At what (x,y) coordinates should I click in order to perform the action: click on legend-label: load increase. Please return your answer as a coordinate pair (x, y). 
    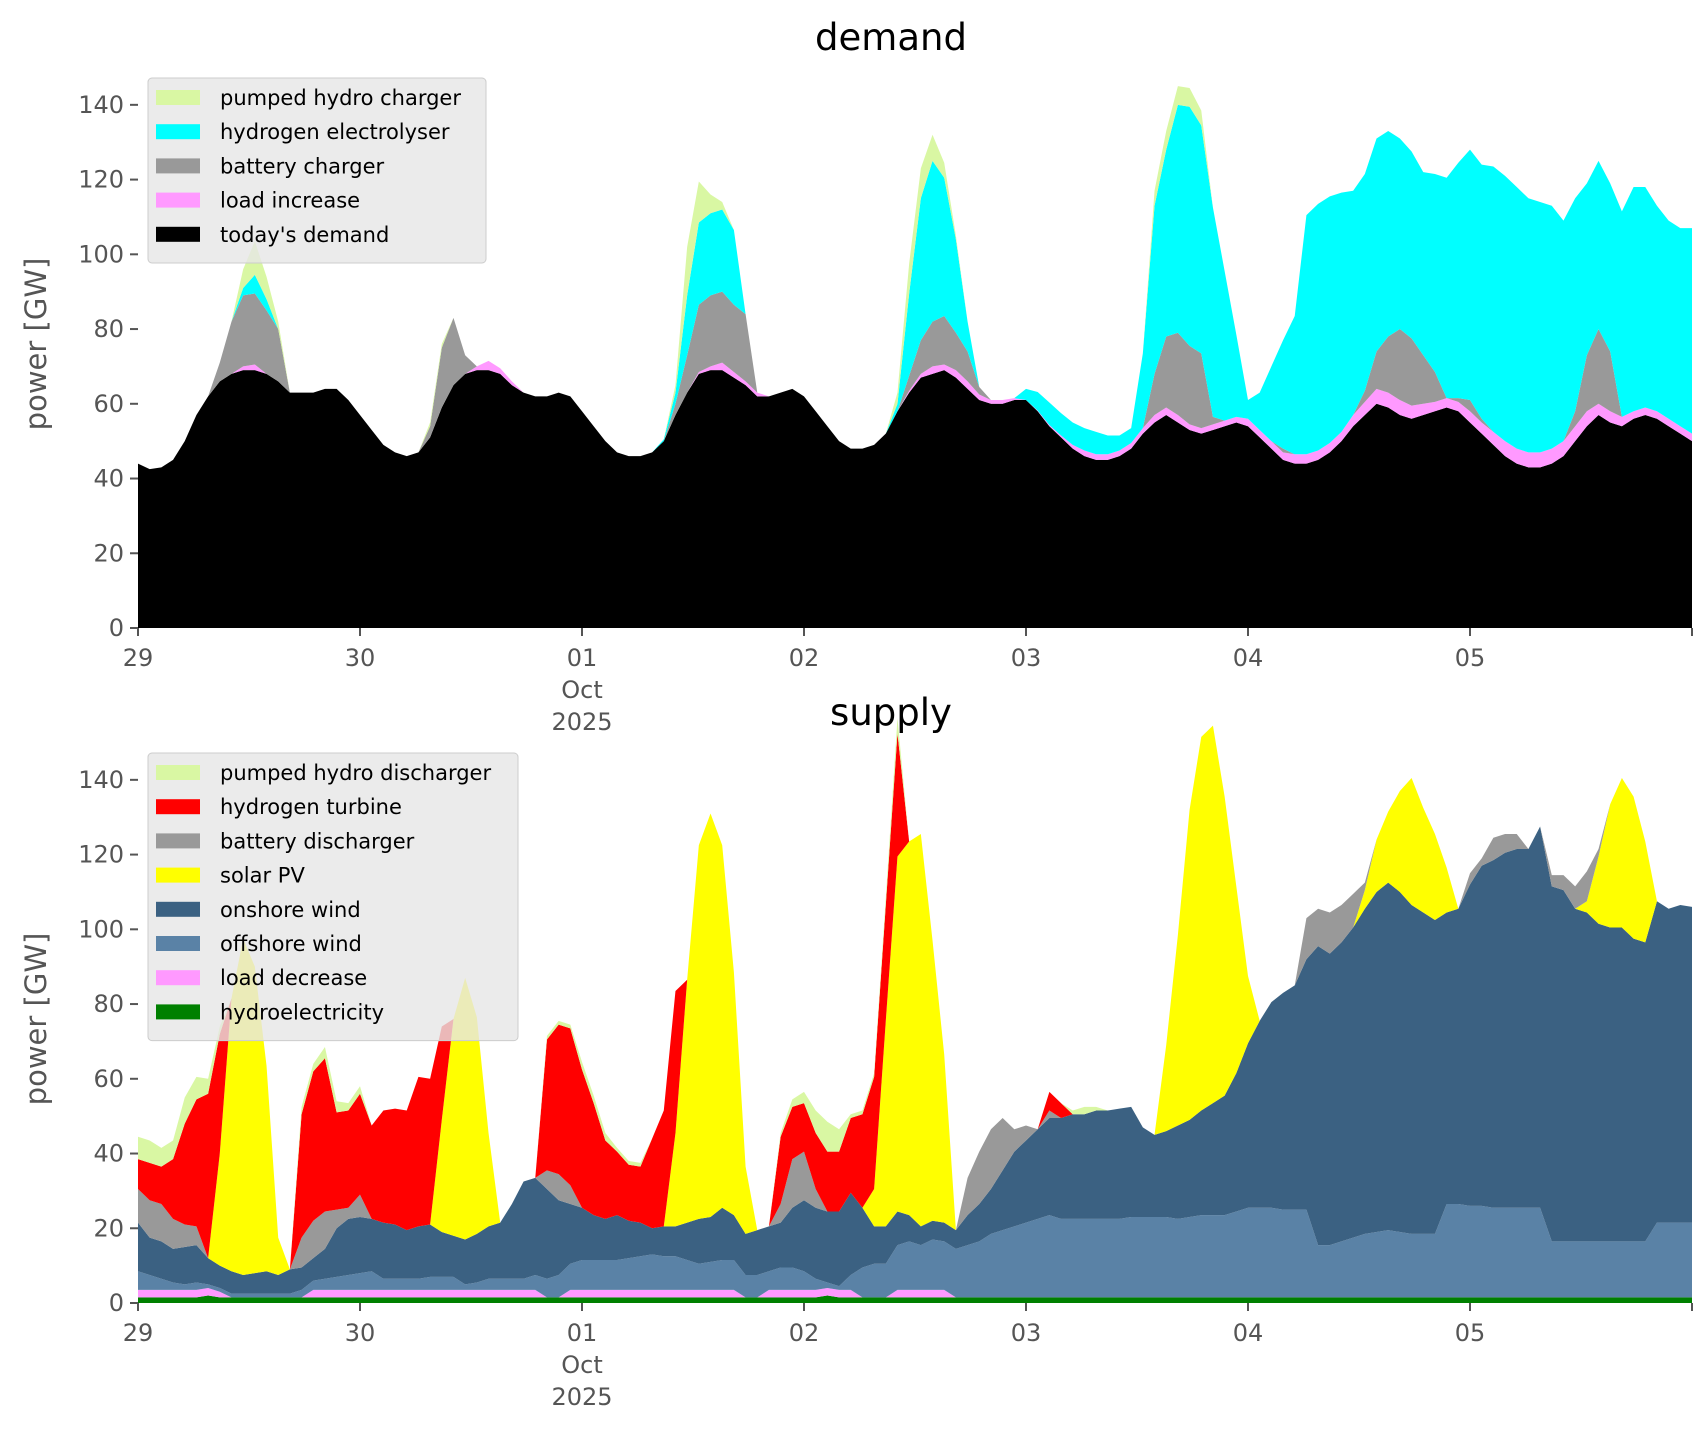
    Looking at the image, I should click on (290, 201).